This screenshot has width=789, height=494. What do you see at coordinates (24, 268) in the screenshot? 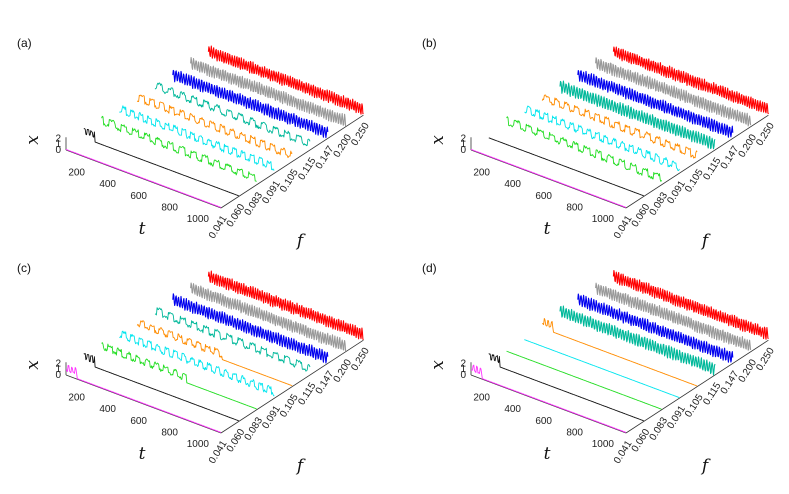
I see `panel-label: (c)` at bounding box center [24, 268].